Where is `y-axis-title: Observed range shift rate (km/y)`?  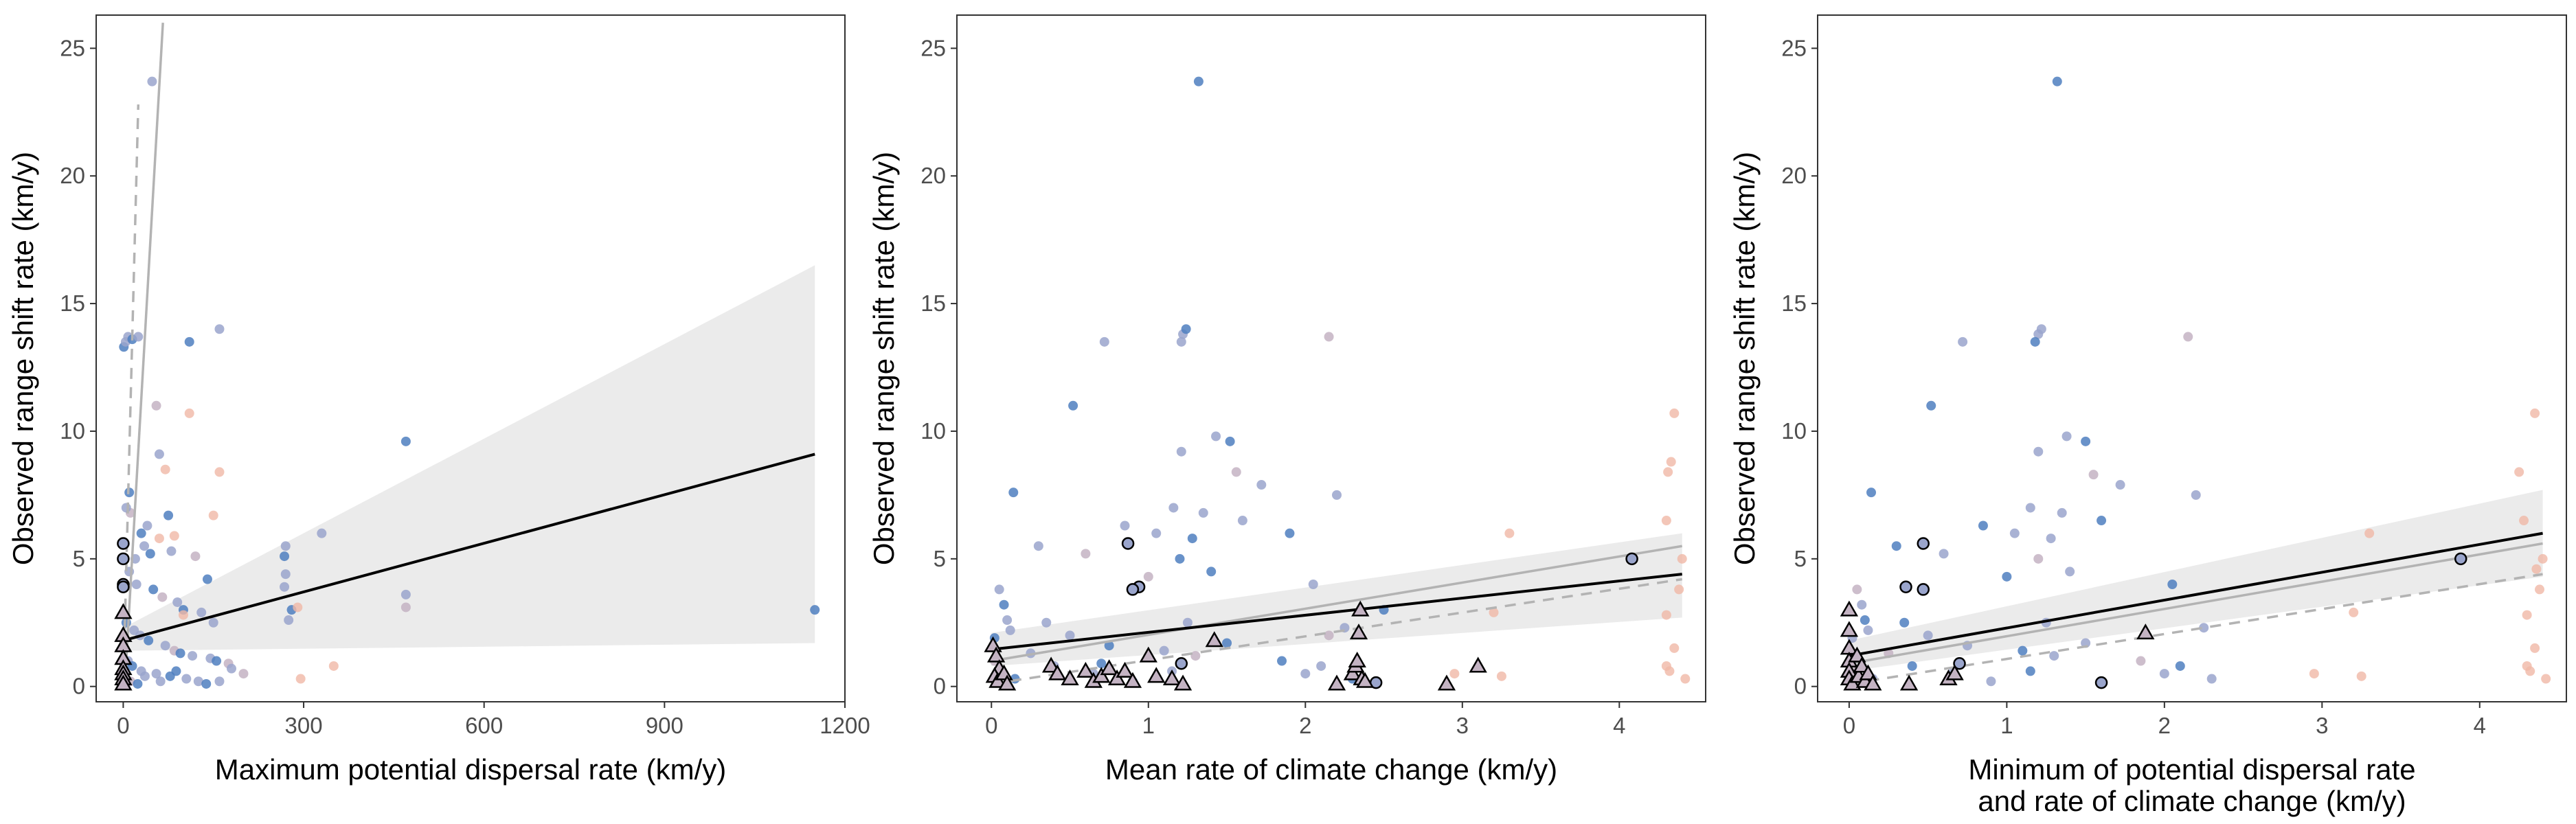 y-axis-title: Observed range shift rate (km/y) is located at coordinates (1744, 358).